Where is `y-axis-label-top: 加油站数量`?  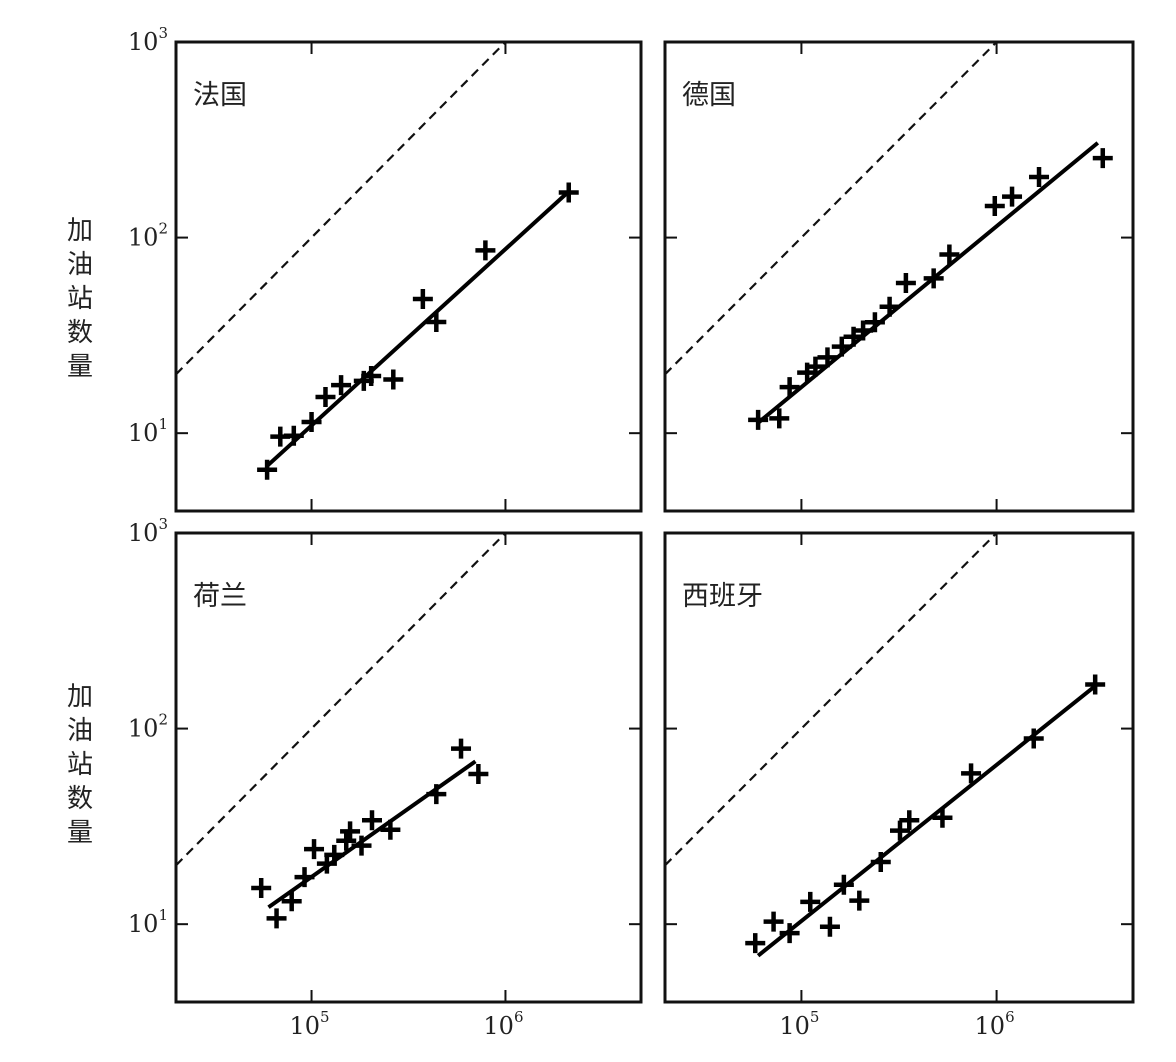 y-axis-label-top: 加油站数量 is located at coordinates (80, 299).